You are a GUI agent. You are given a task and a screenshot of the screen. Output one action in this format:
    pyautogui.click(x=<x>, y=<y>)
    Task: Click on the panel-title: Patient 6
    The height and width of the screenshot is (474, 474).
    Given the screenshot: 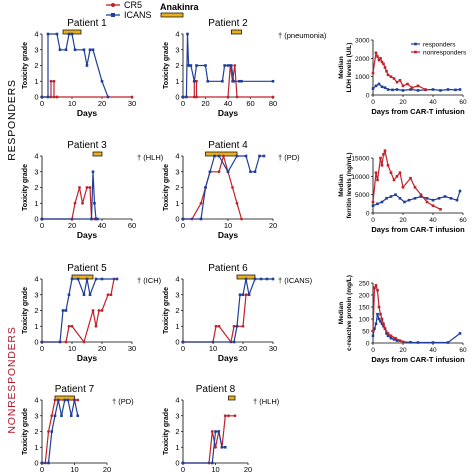 What is the action you would take?
    pyautogui.click(x=228, y=268)
    